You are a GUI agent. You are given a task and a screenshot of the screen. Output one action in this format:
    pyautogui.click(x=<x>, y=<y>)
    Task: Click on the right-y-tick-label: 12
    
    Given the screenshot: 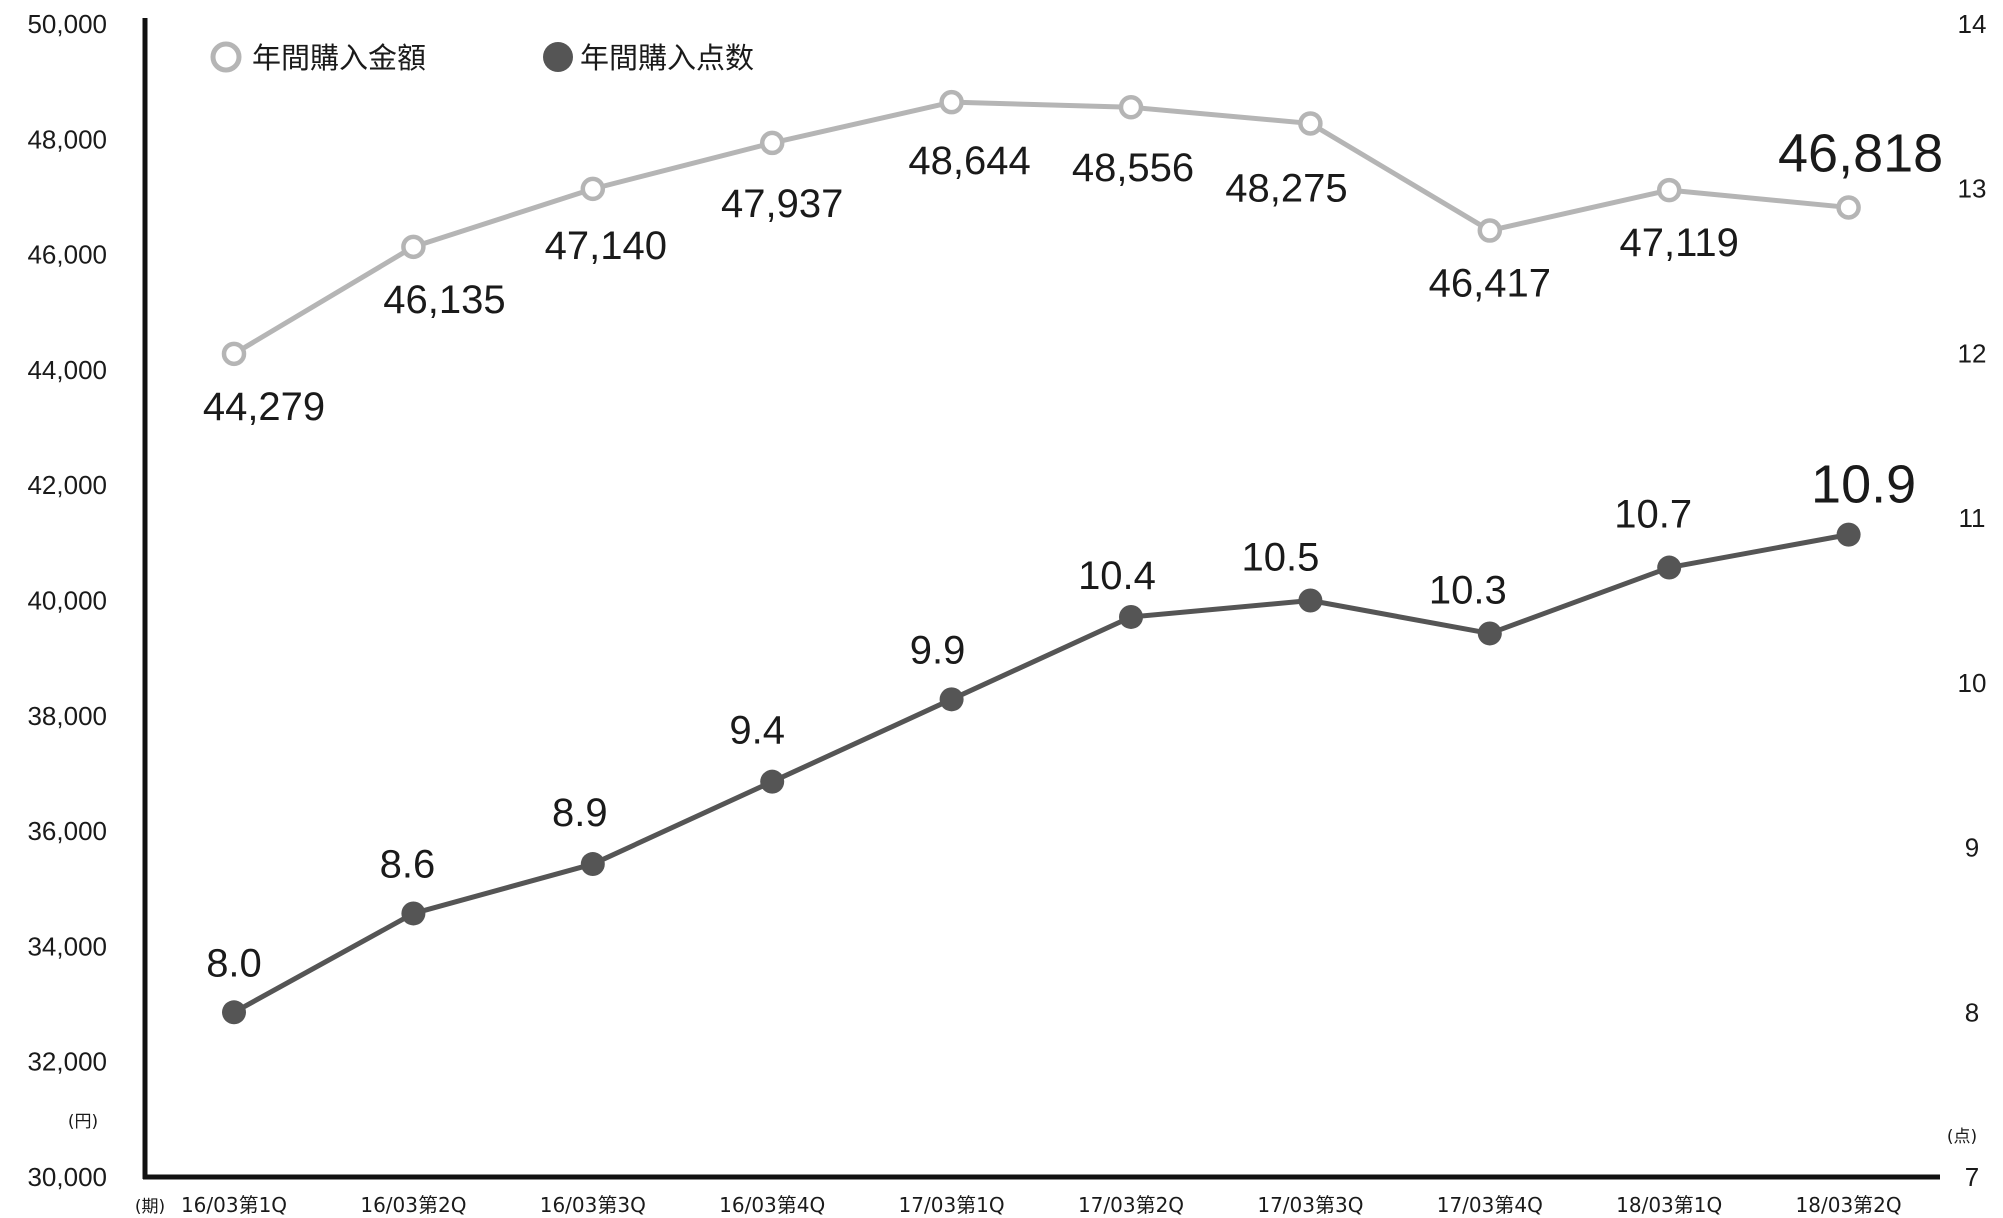 What is the action you would take?
    pyautogui.click(x=1972, y=353)
    